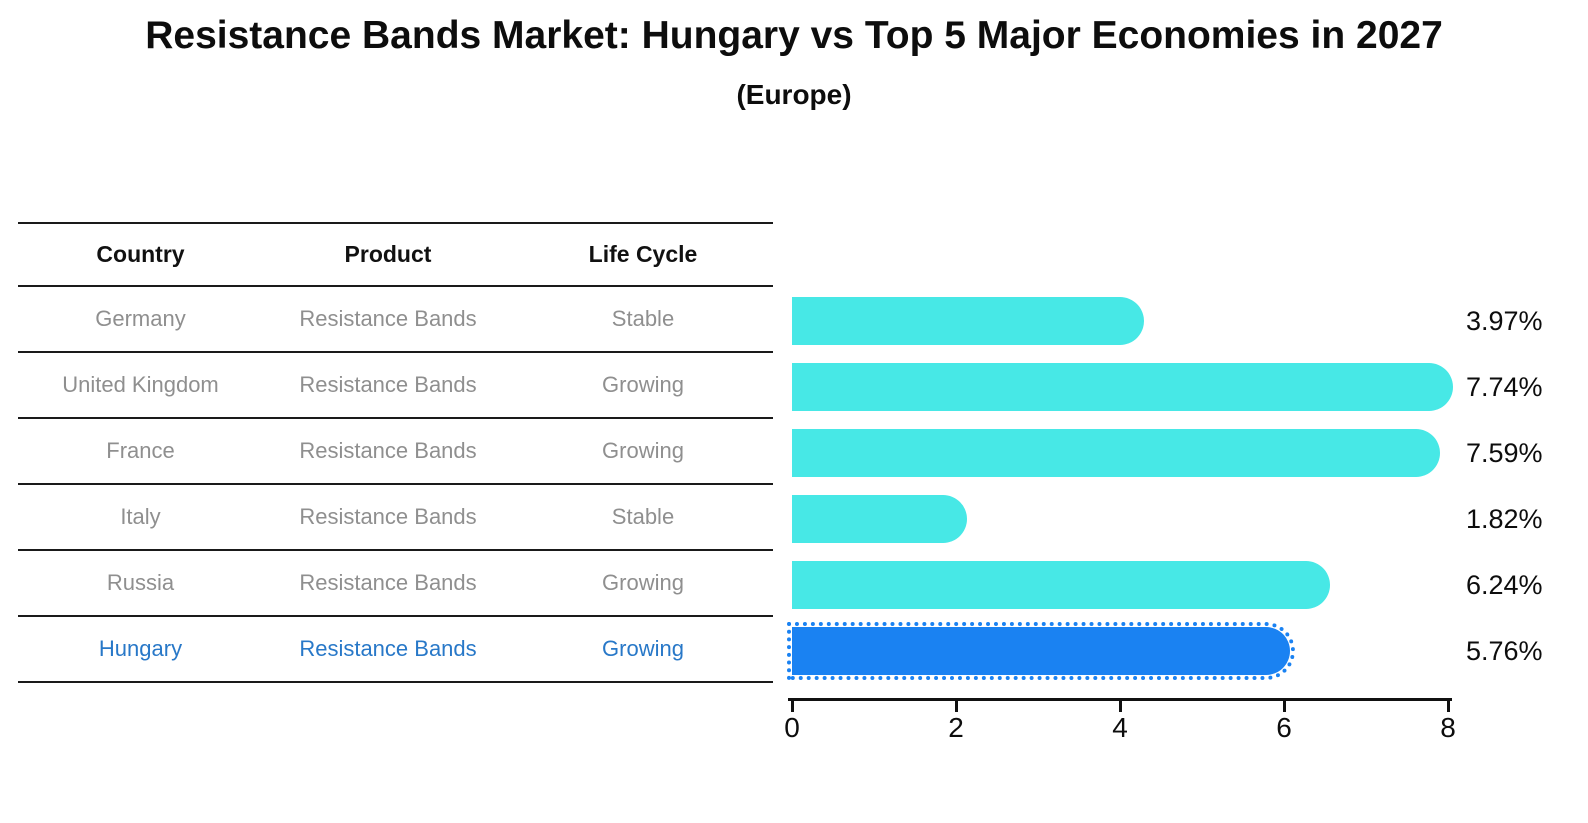 The image size is (1588, 823). What do you see at coordinates (140, 318) in the screenshot?
I see `country-cell: Germany` at bounding box center [140, 318].